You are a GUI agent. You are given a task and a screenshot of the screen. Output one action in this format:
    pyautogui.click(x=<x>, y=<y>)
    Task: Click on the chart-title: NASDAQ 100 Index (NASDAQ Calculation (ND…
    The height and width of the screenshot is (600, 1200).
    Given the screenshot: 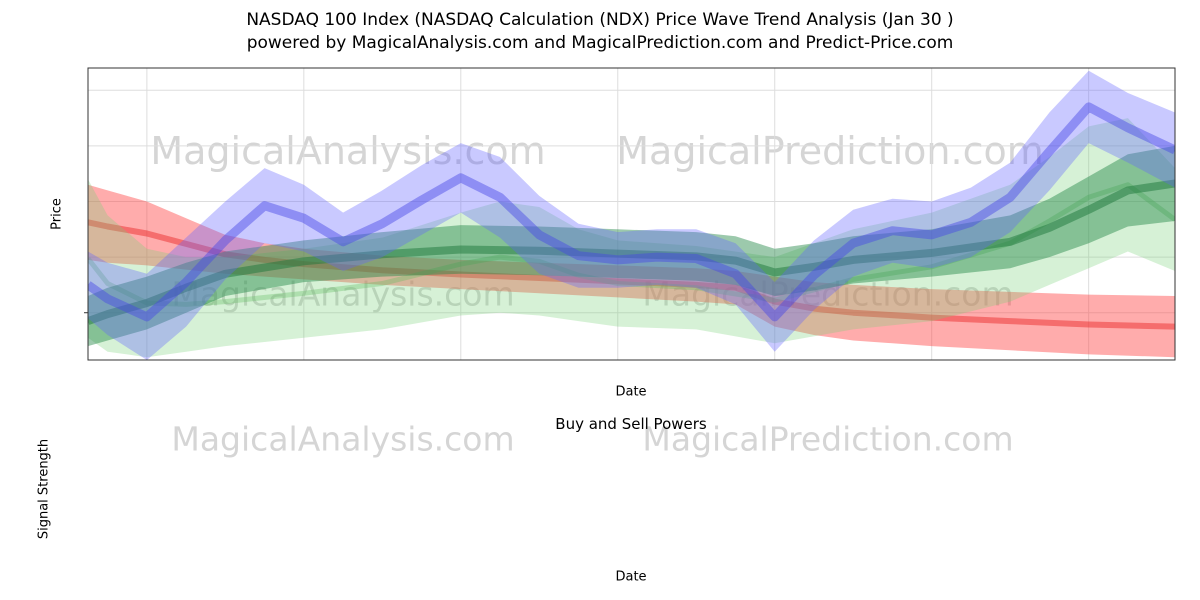 What is the action you would take?
    pyautogui.click(x=600, y=32)
    